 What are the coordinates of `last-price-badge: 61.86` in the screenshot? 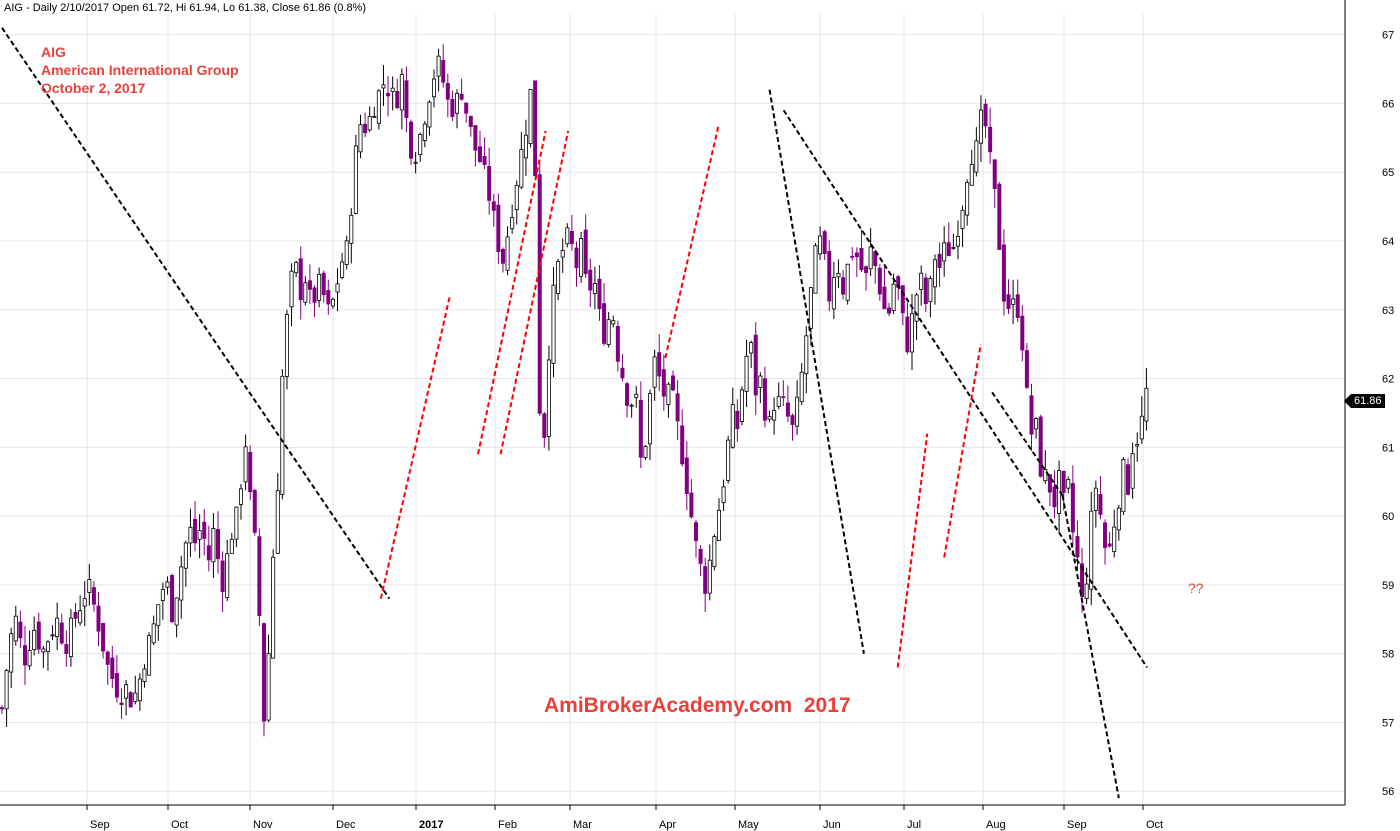 It's located at (1364, 401).